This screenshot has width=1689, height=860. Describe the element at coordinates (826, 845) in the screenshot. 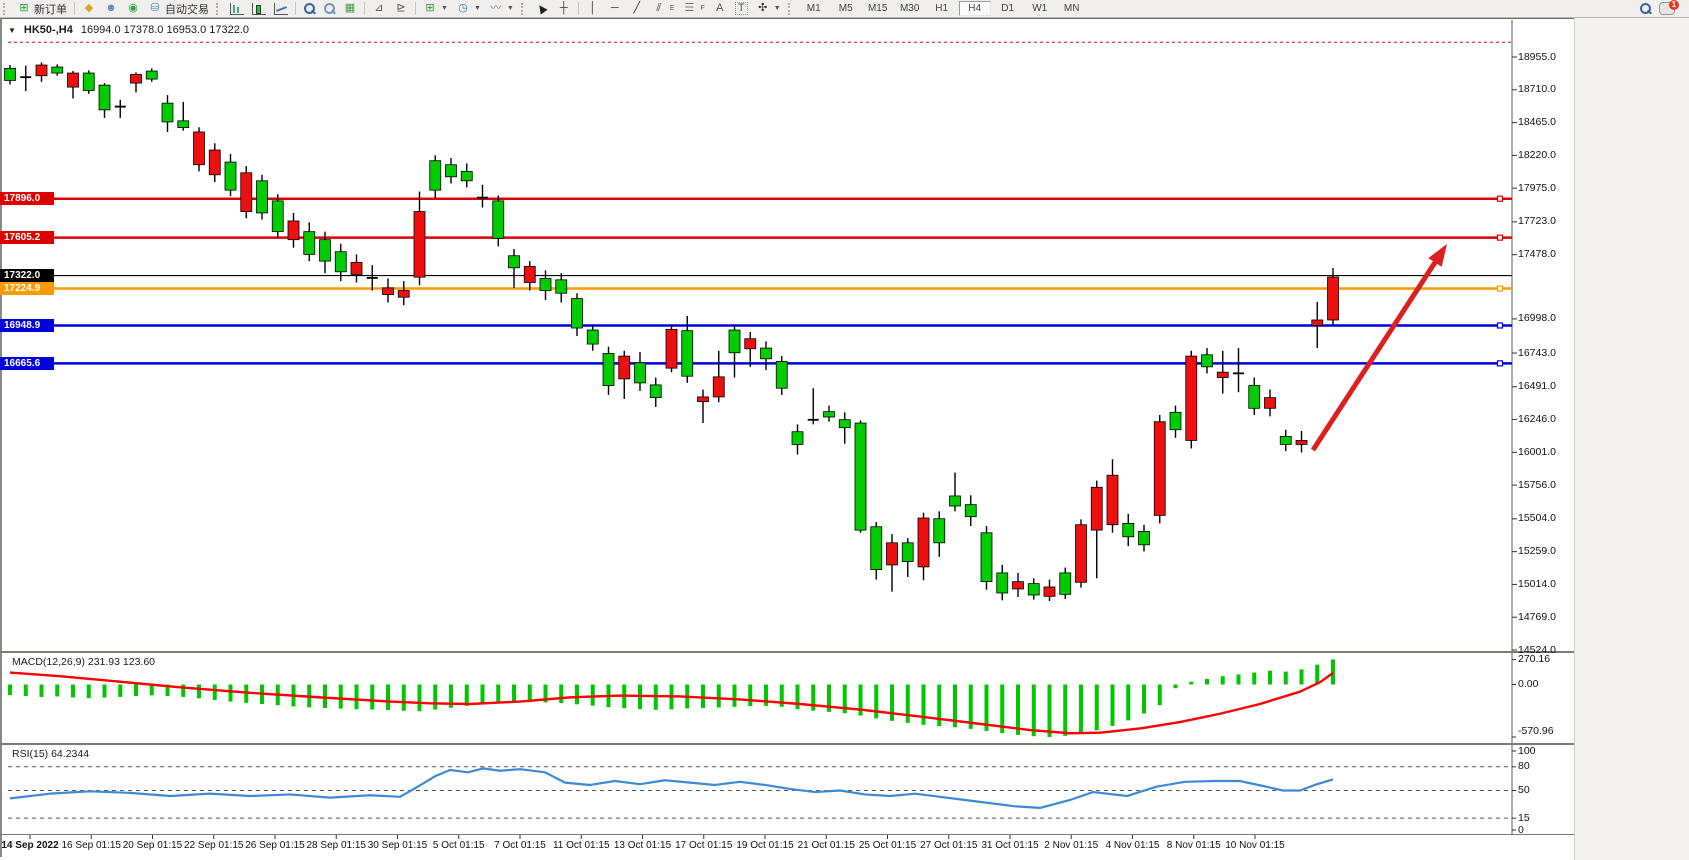

I see `time-label: 21 Oct 01:15` at that location.